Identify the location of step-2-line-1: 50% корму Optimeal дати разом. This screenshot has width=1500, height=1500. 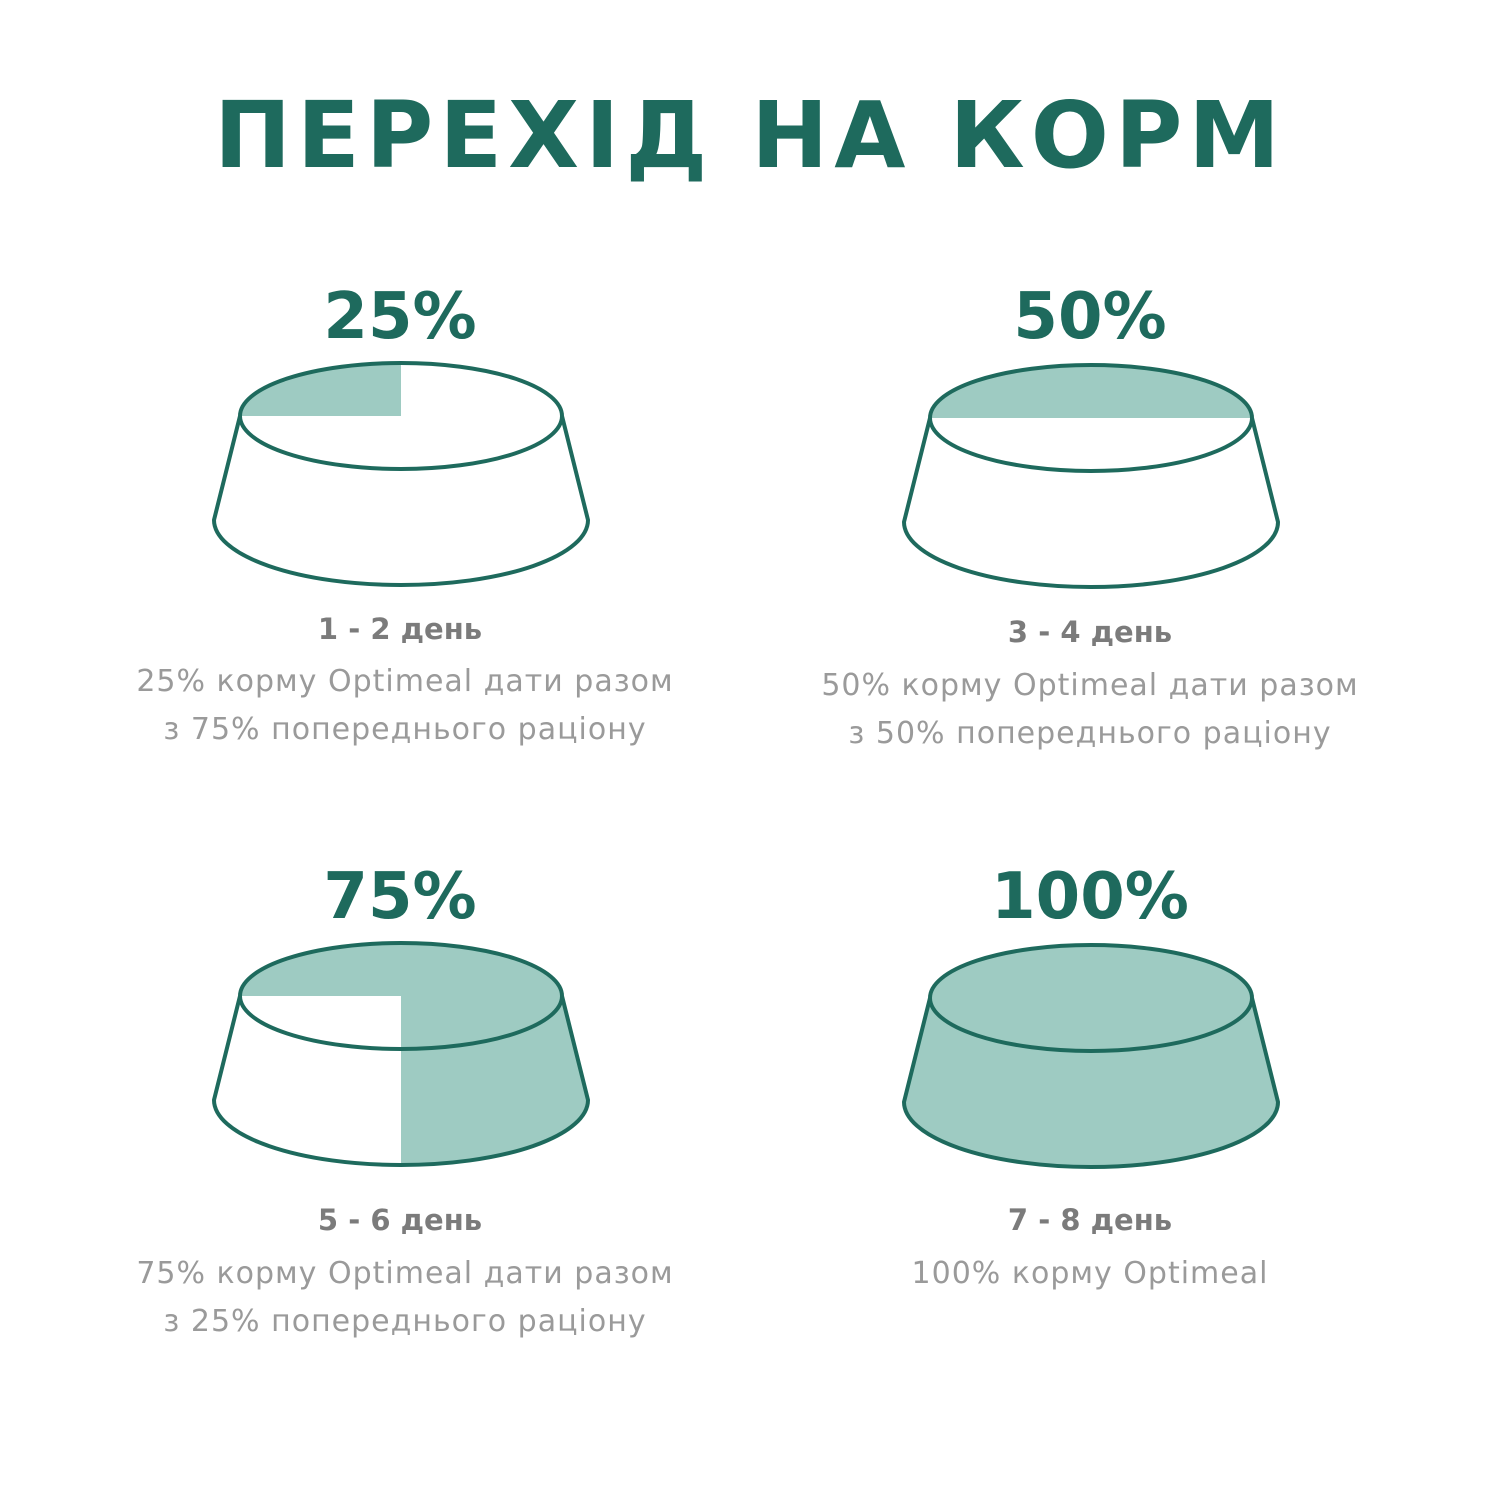
(1090, 685).